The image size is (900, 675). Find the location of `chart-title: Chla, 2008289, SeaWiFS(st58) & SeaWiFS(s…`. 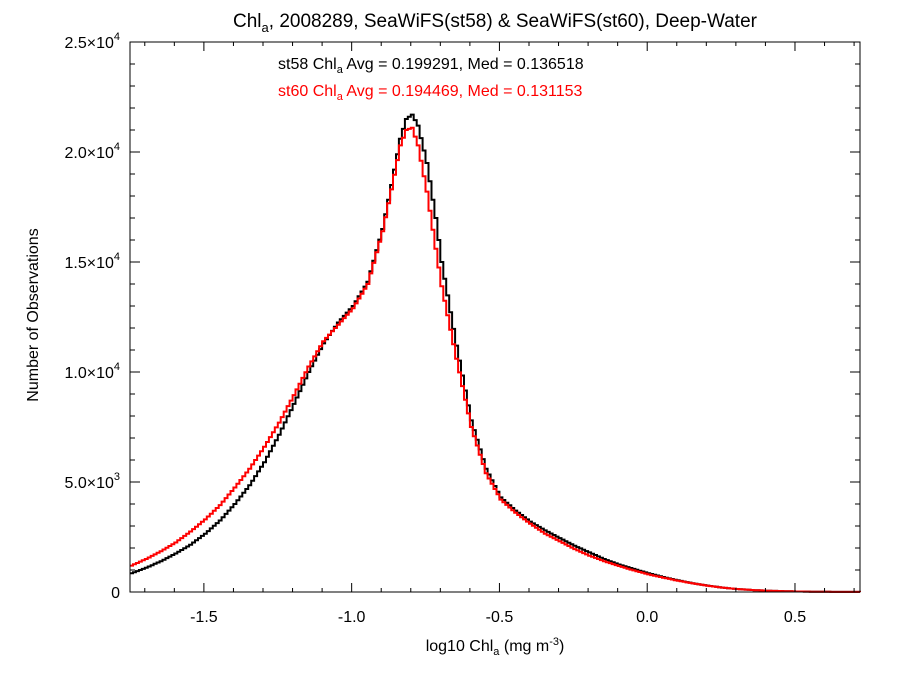

chart-title: Chla, 2008289, SeaWiFS(st58) & SeaWiFS(s… is located at coordinates (495, 23).